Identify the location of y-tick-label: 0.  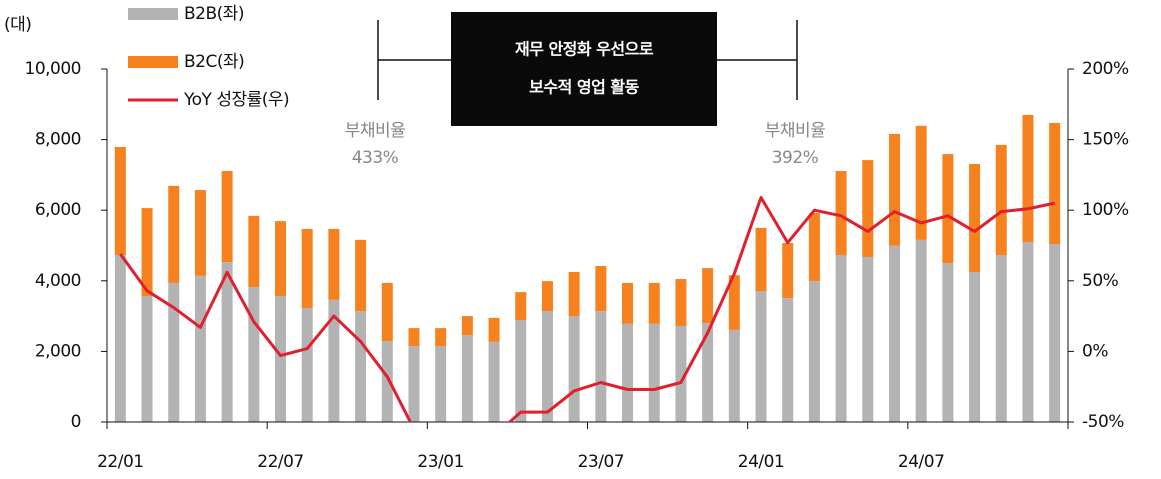
(76, 422).